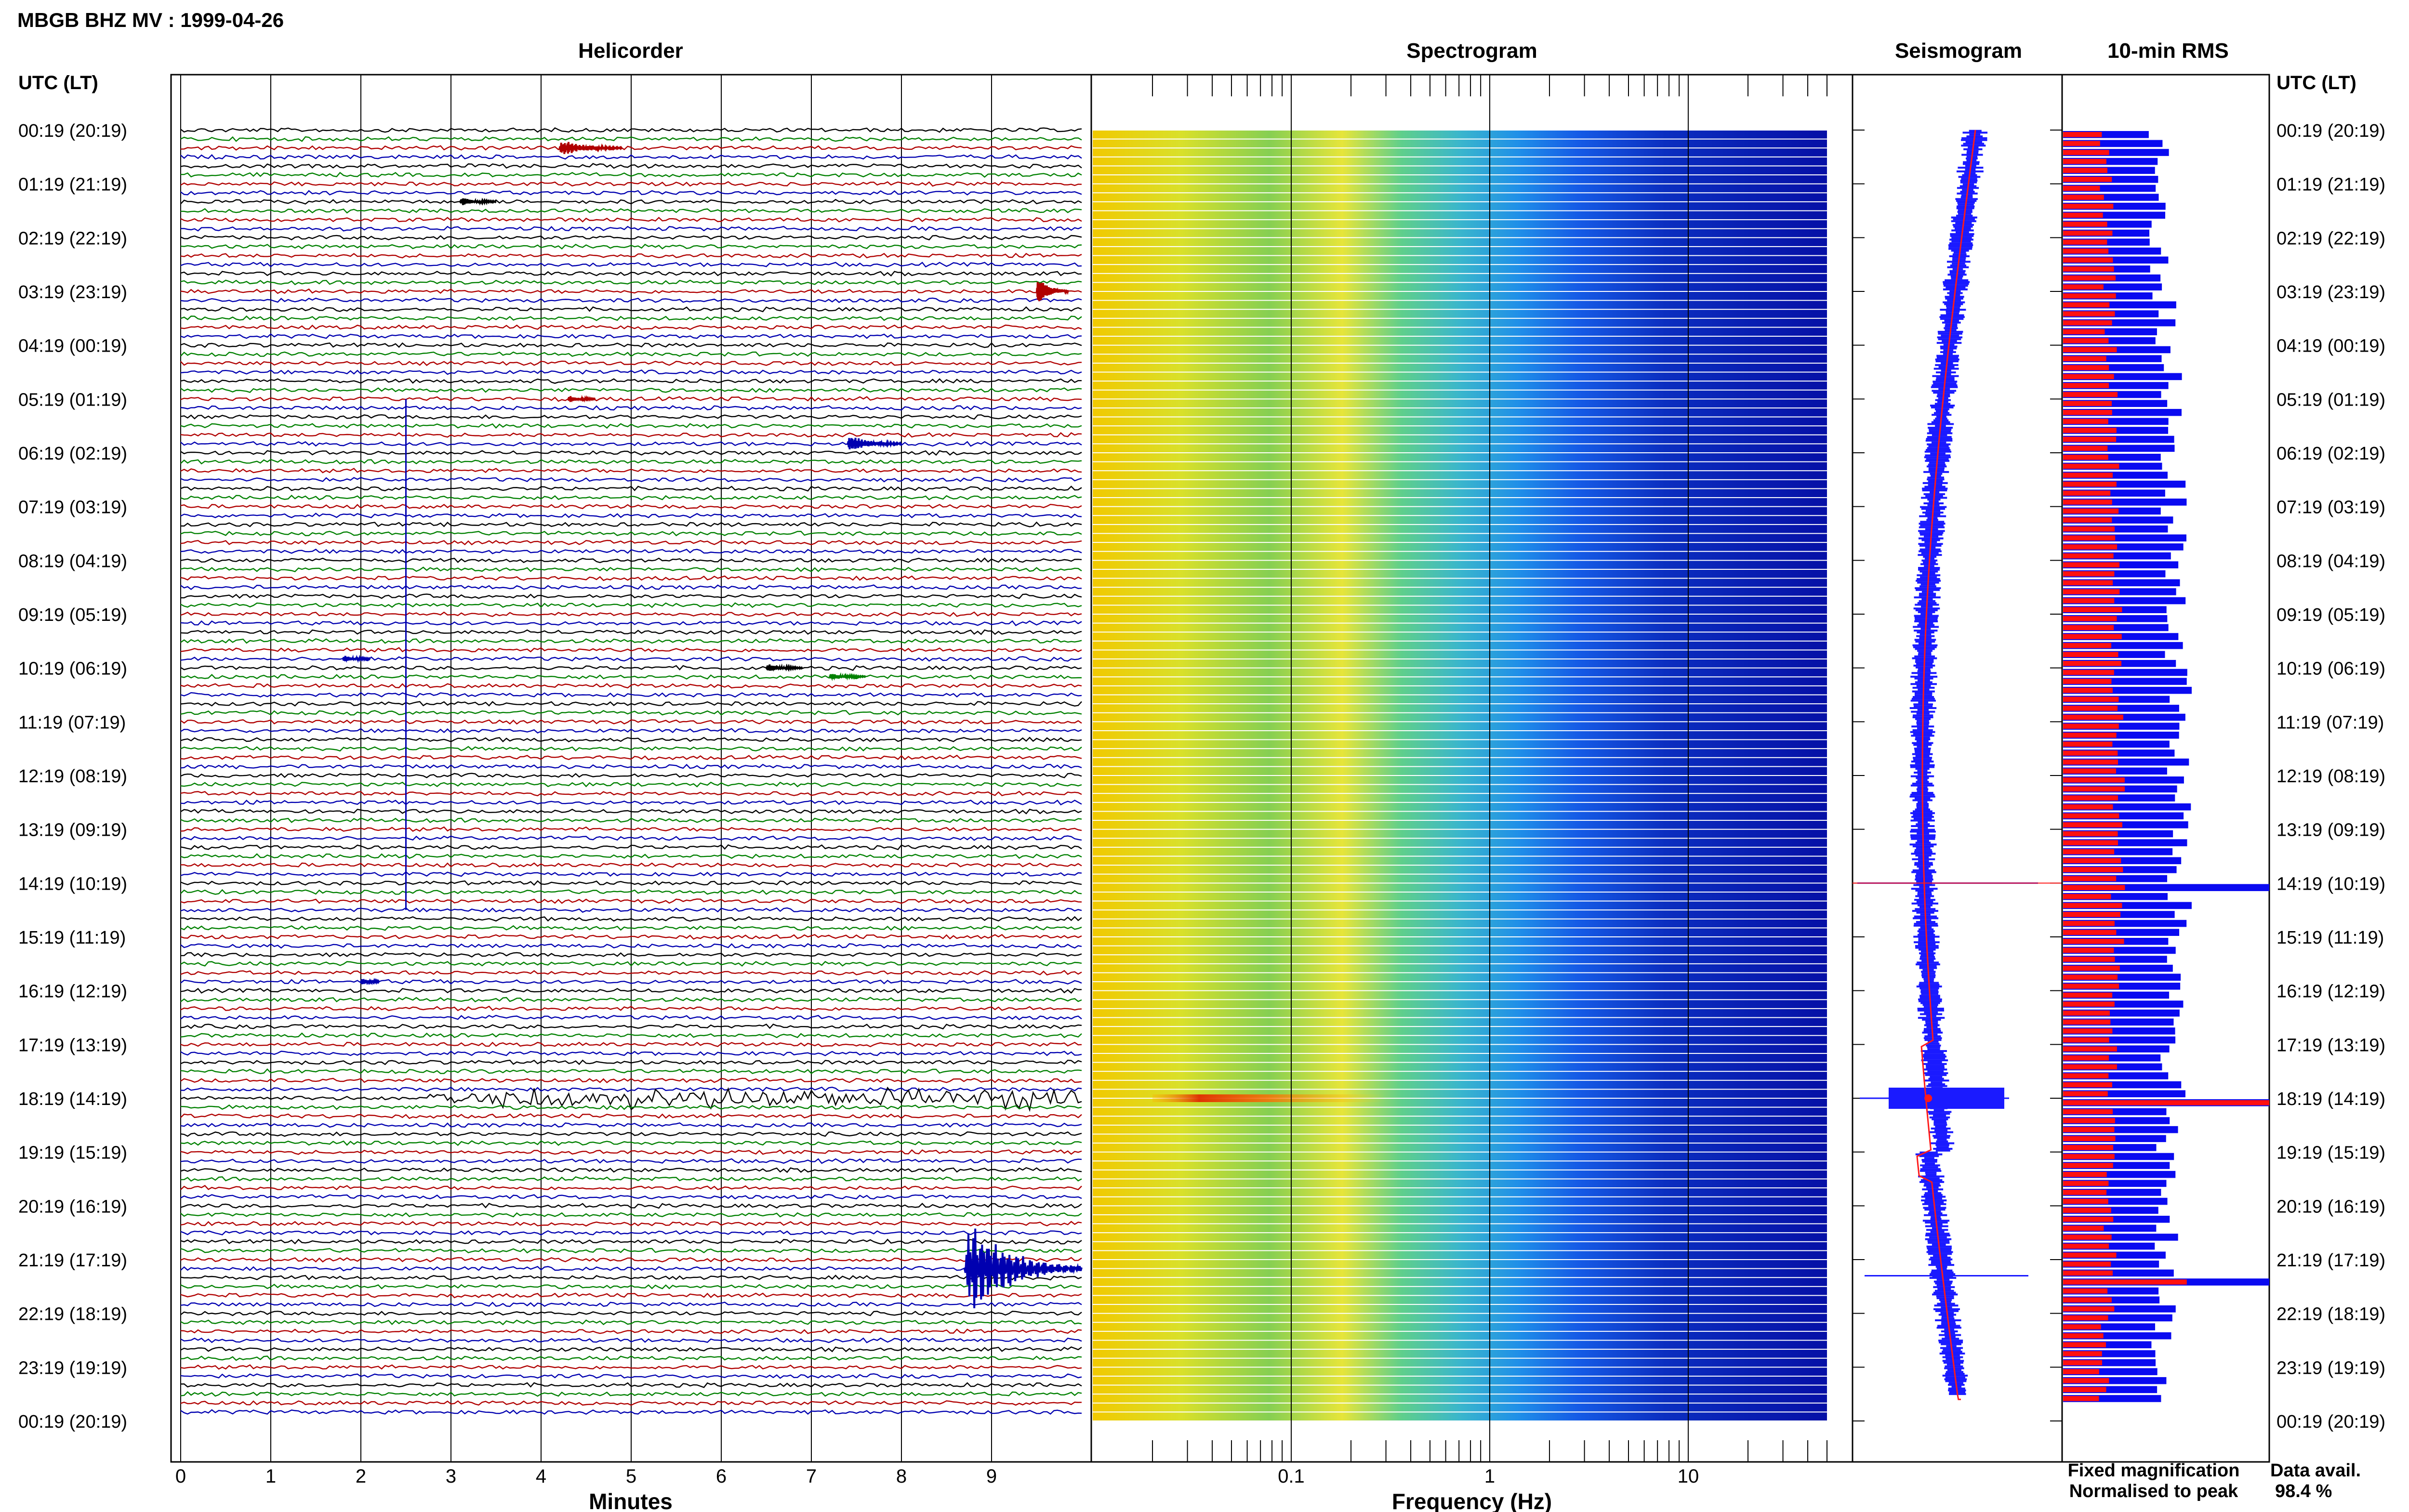  What do you see at coordinates (72, 722) in the screenshot?
I see `left-time-label: 11:19 (07:19)` at bounding box center [72, 722].